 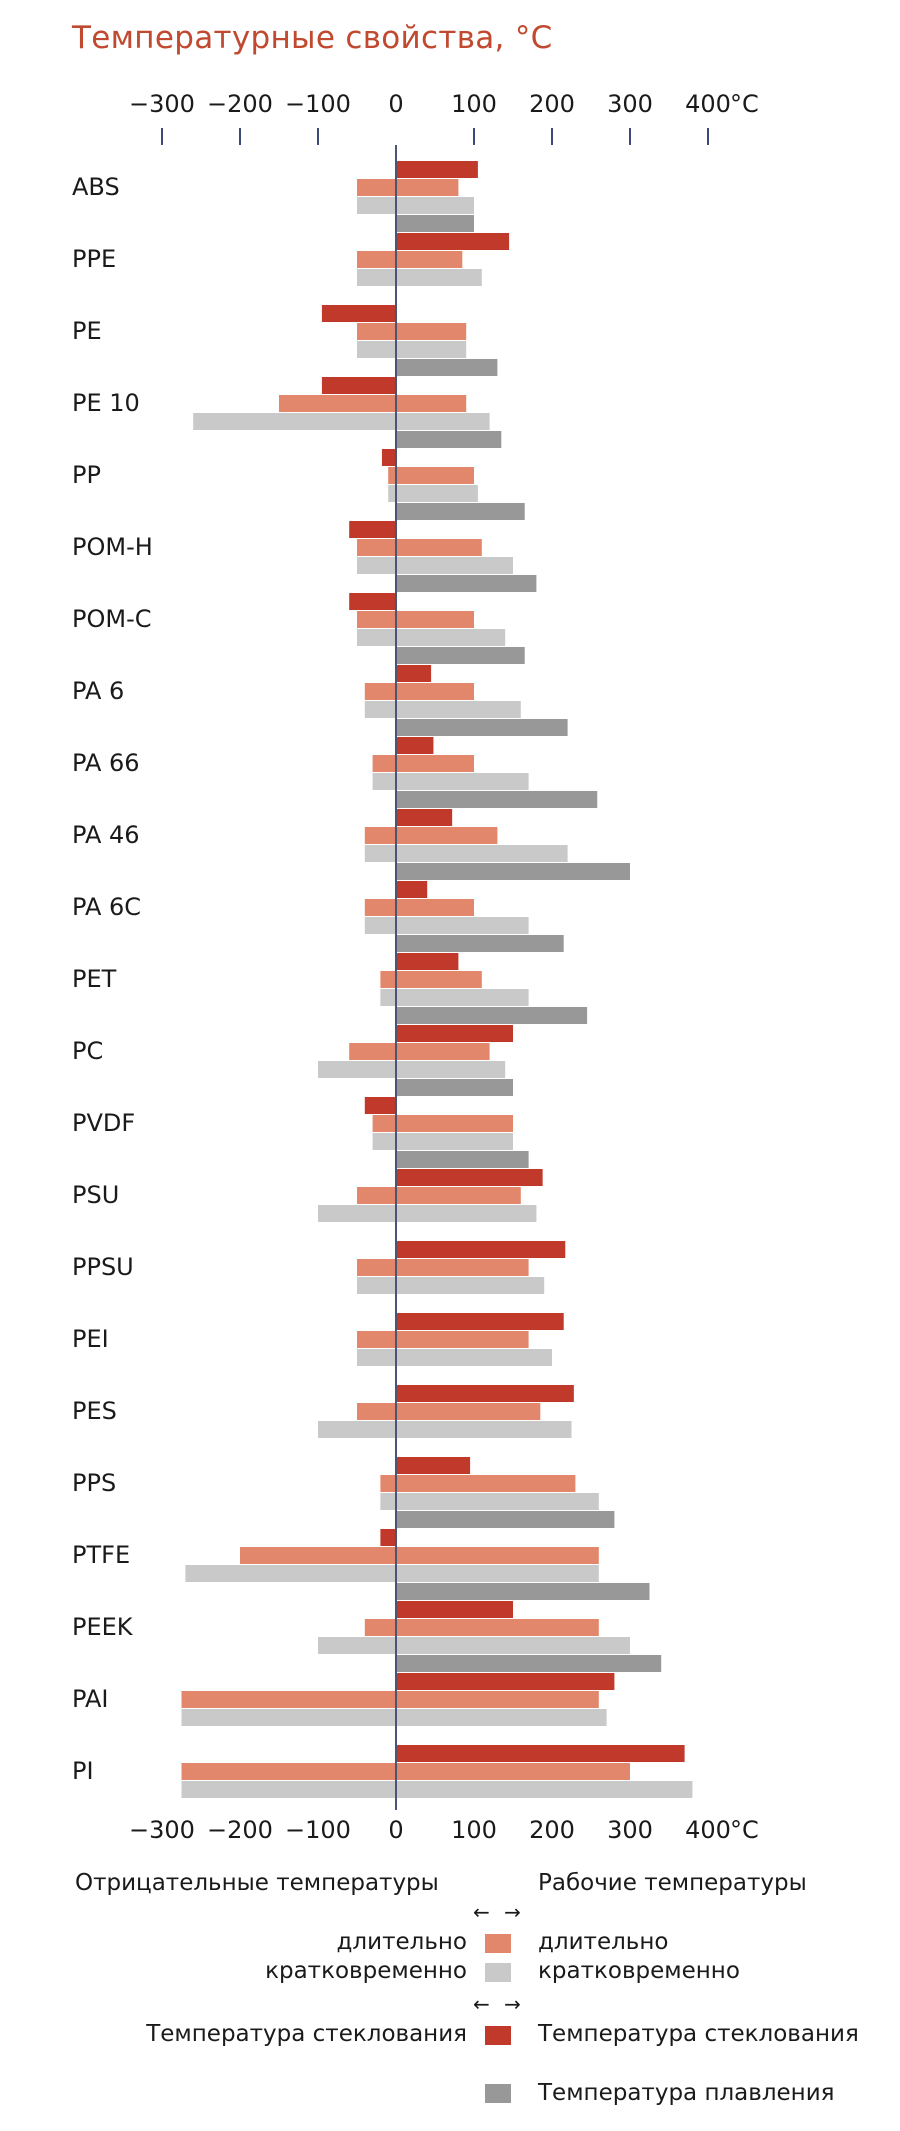 What do you see at coordinates (87, 1051) in the screenshot?
I see `category-label: PC` at bounding box center [87, 1051].